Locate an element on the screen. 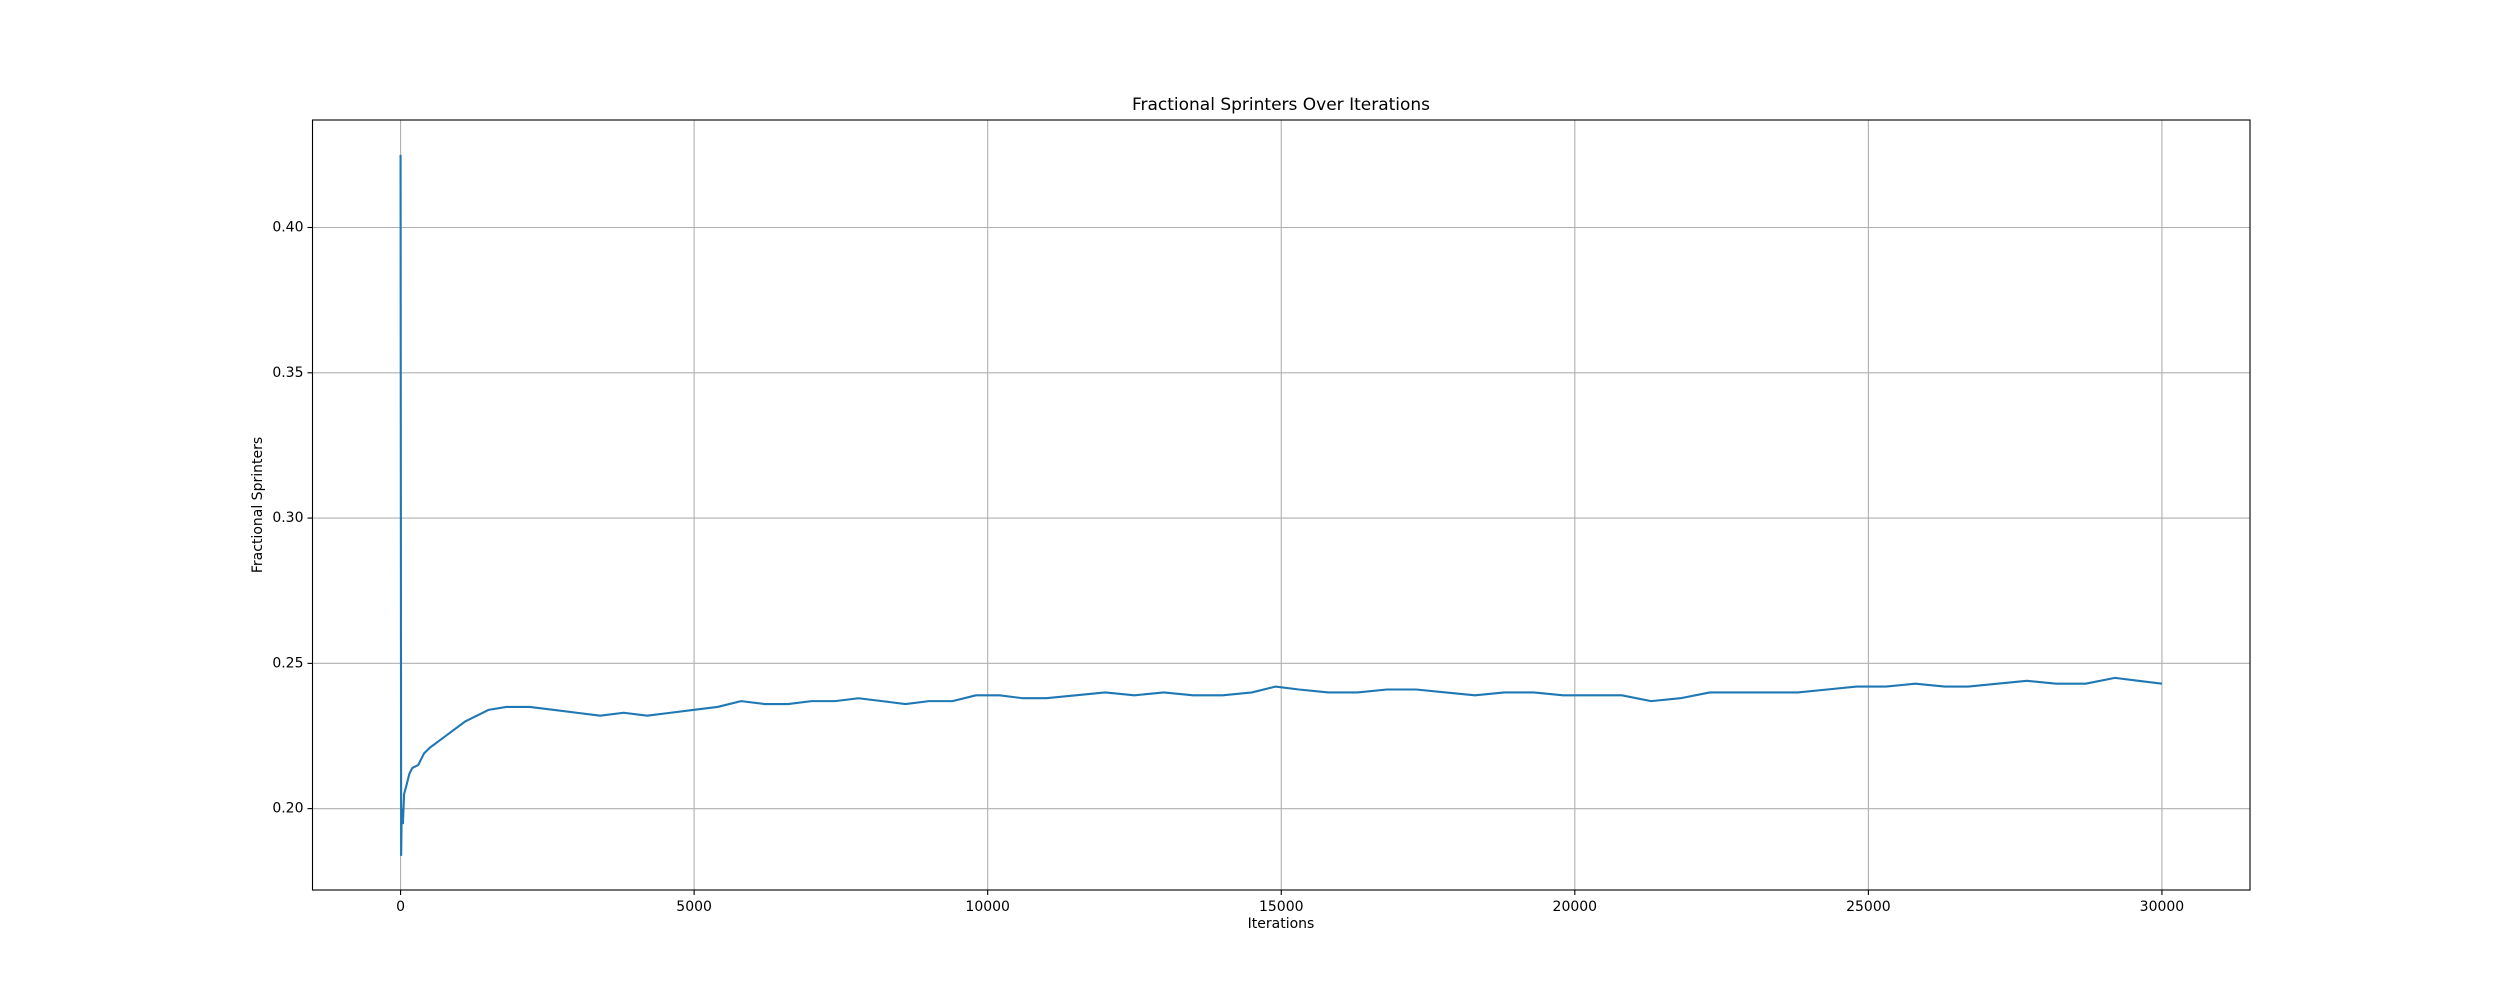 The image size is (2500, 1000). x-tick-label: 5000 is located at coordinates (694, 907).